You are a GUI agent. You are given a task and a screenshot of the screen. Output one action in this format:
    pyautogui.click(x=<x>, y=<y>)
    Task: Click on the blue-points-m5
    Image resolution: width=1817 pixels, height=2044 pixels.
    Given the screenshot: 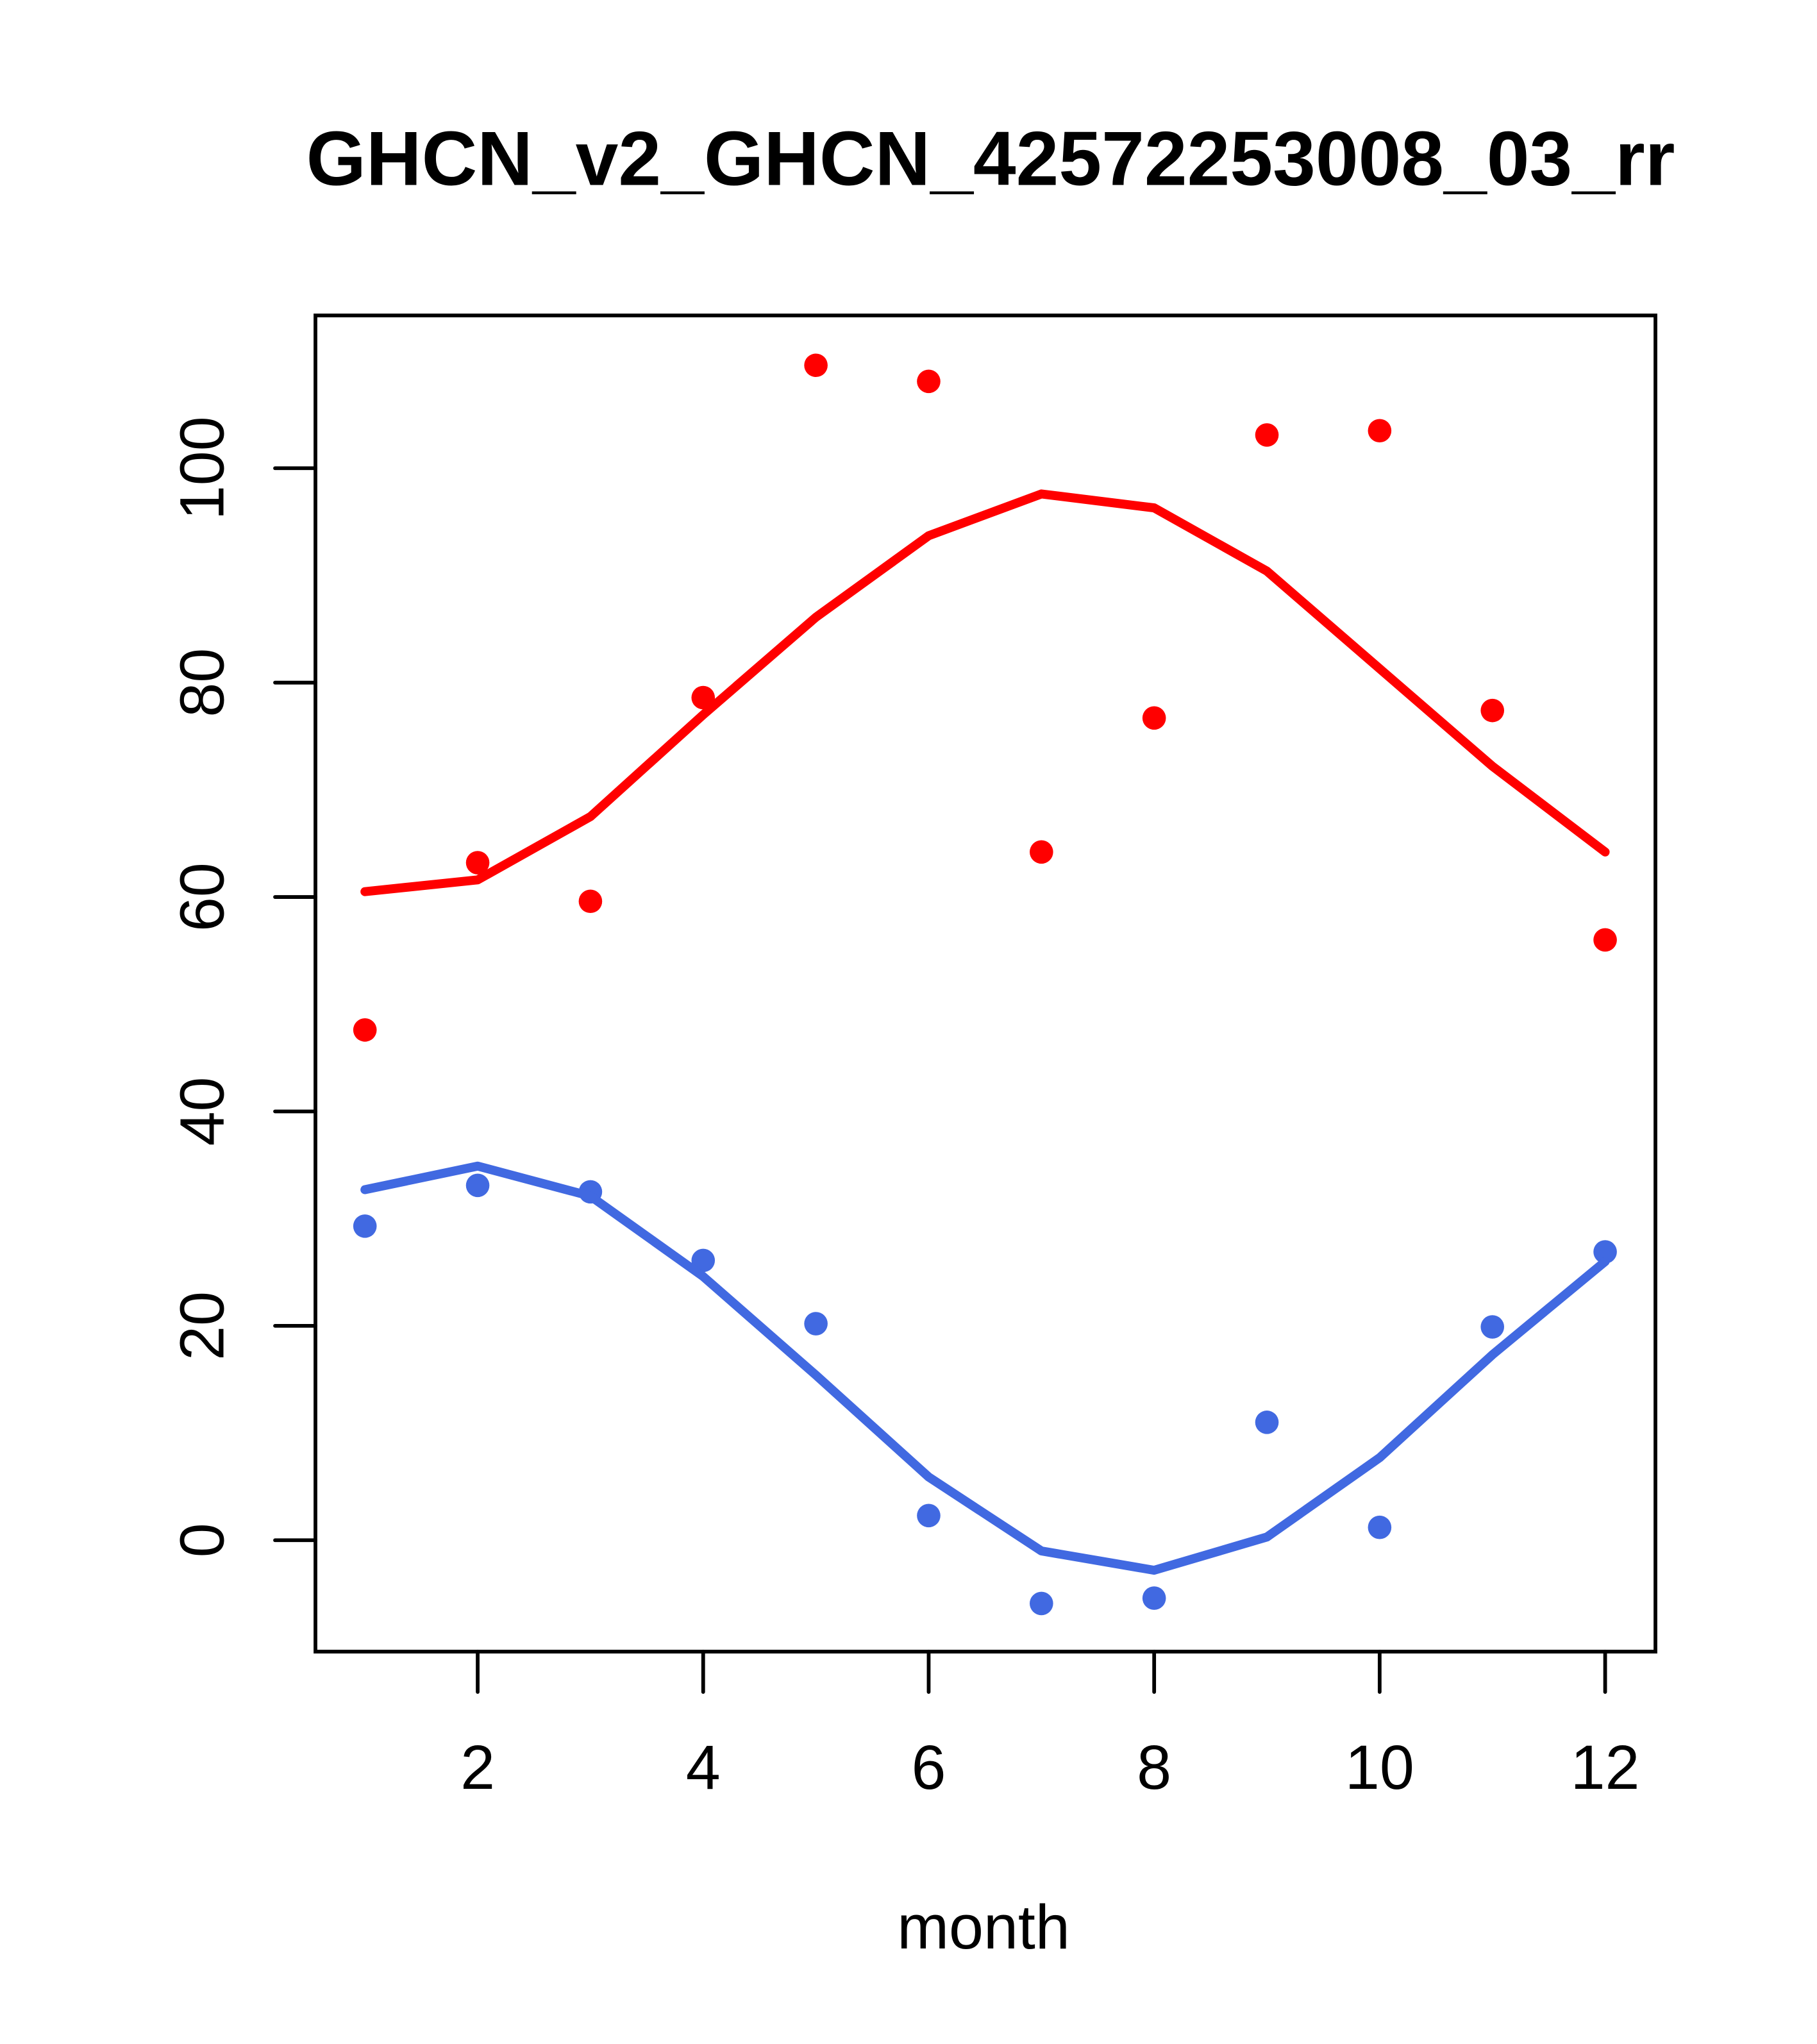 What is the action you would take?
    pyautogui.click(x=816, y=1324)
    